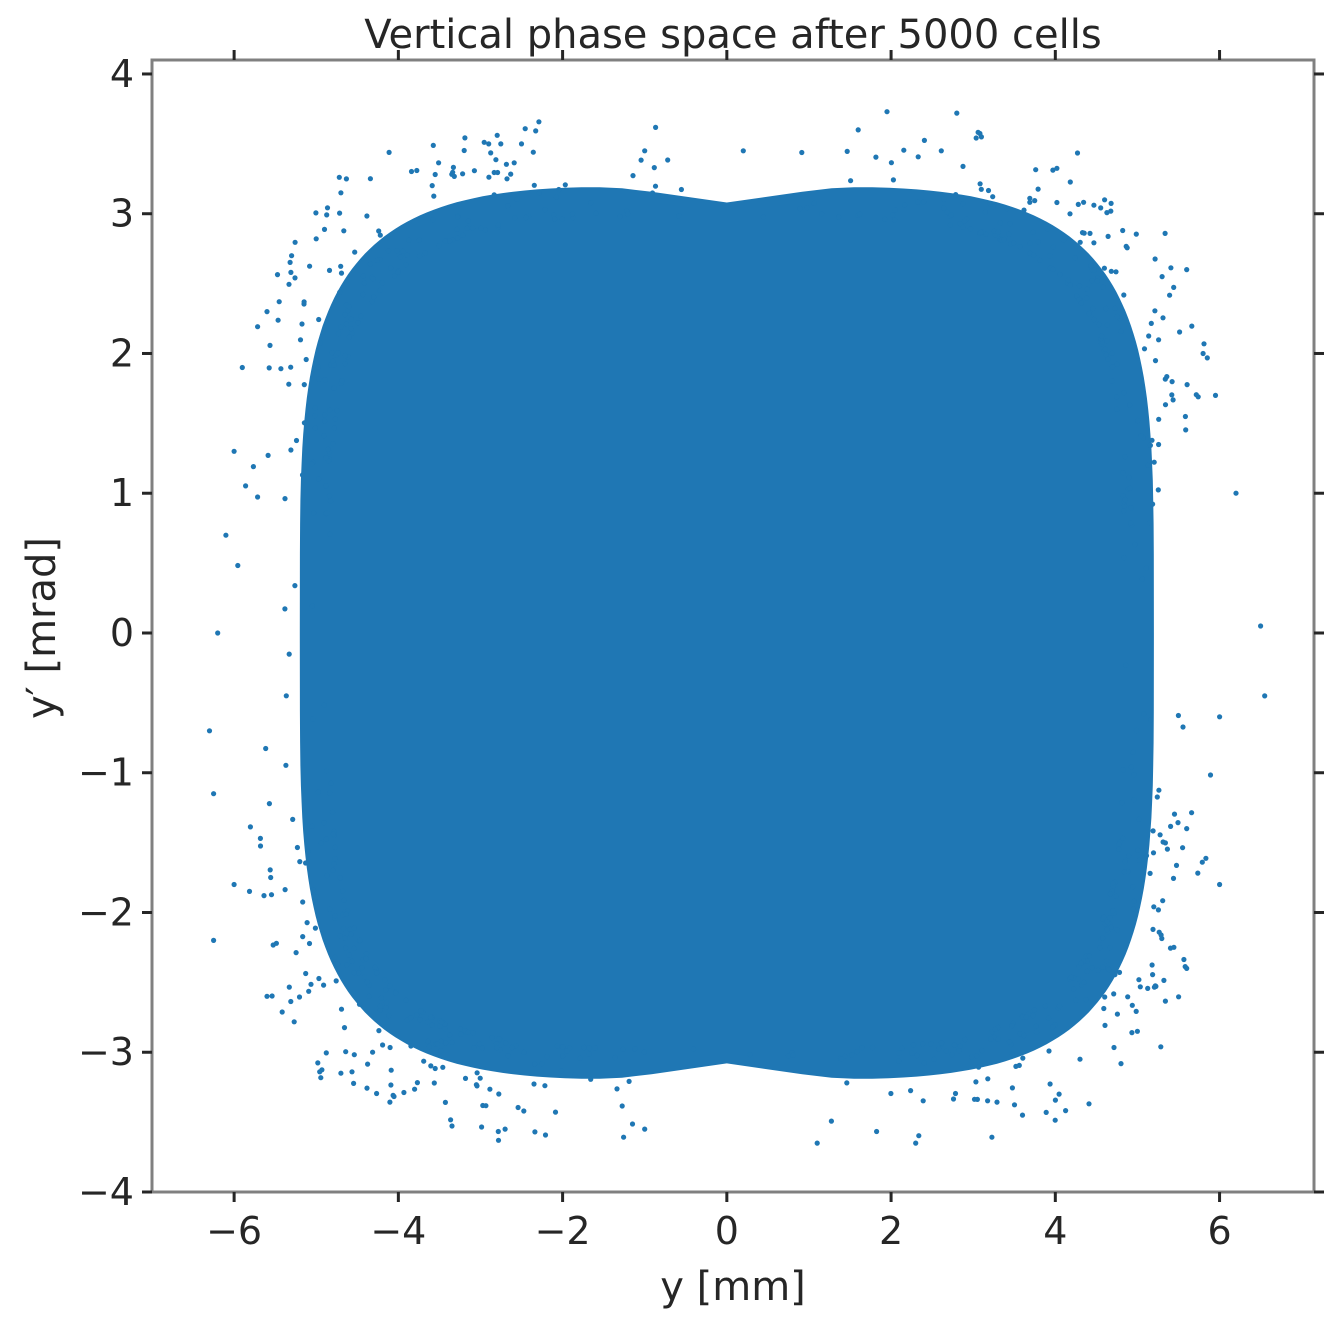  I want to click on chart-title: Vertical phase space after 5000 cells, so click(732, 35).